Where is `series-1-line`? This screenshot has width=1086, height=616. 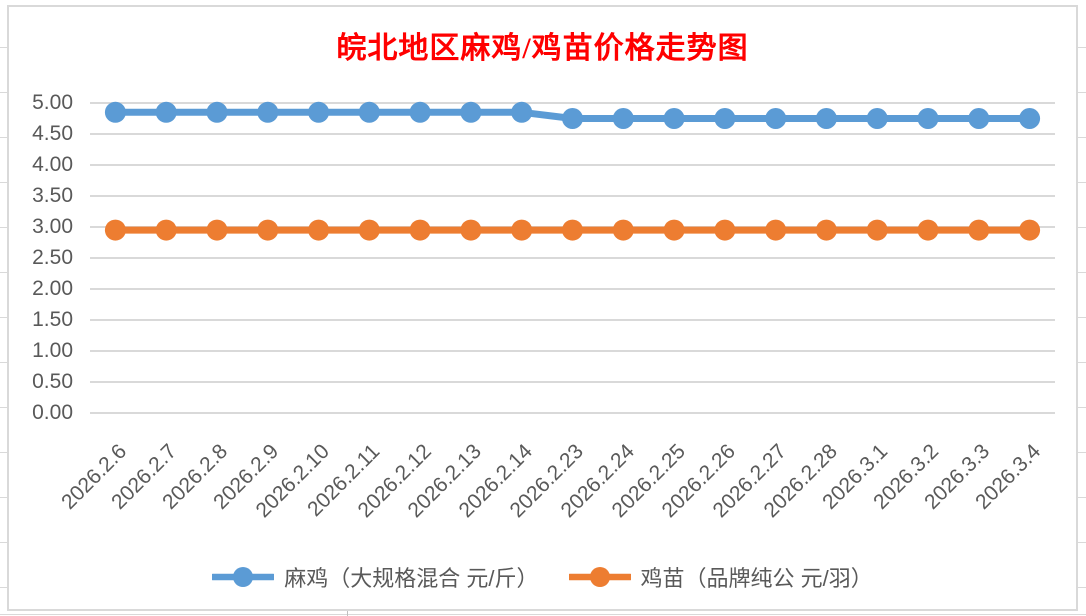 series-1-line is located at coordinates (572, 230).